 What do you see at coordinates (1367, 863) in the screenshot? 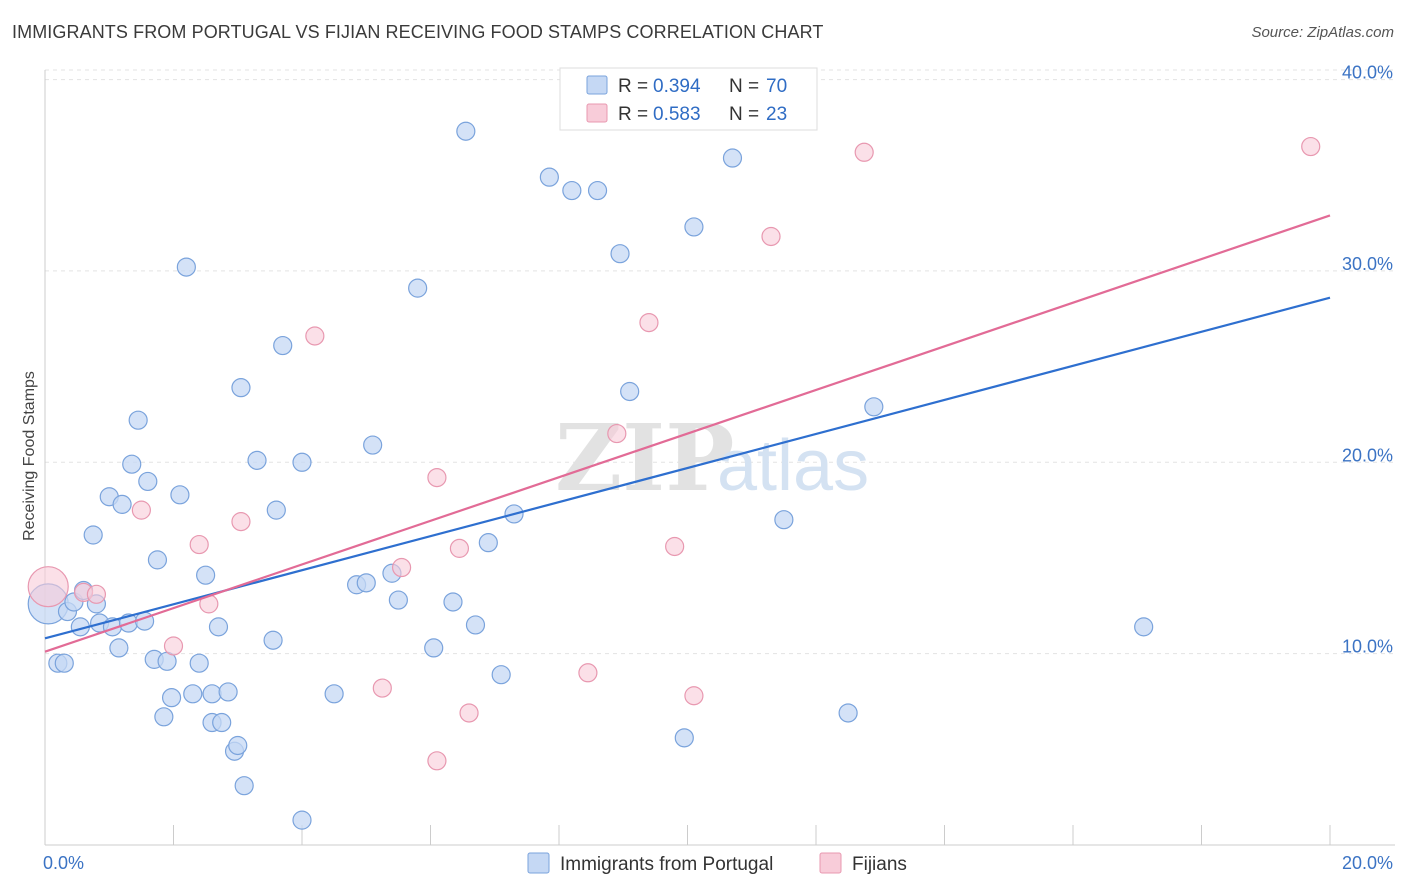
I see `x-tick-label-max: 20.0%` at bounding box center [1367, 863].